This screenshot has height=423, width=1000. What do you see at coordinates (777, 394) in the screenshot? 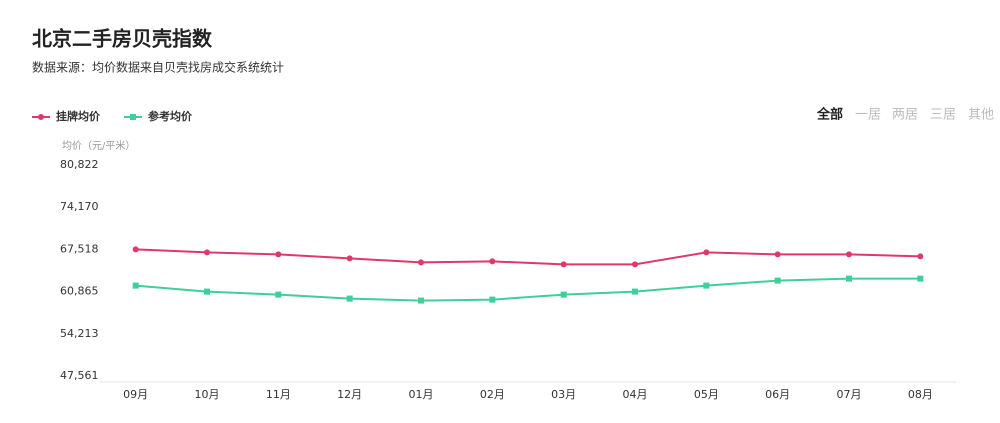
I see `x-tick-label: 06月` at bounding box center [777, 394].